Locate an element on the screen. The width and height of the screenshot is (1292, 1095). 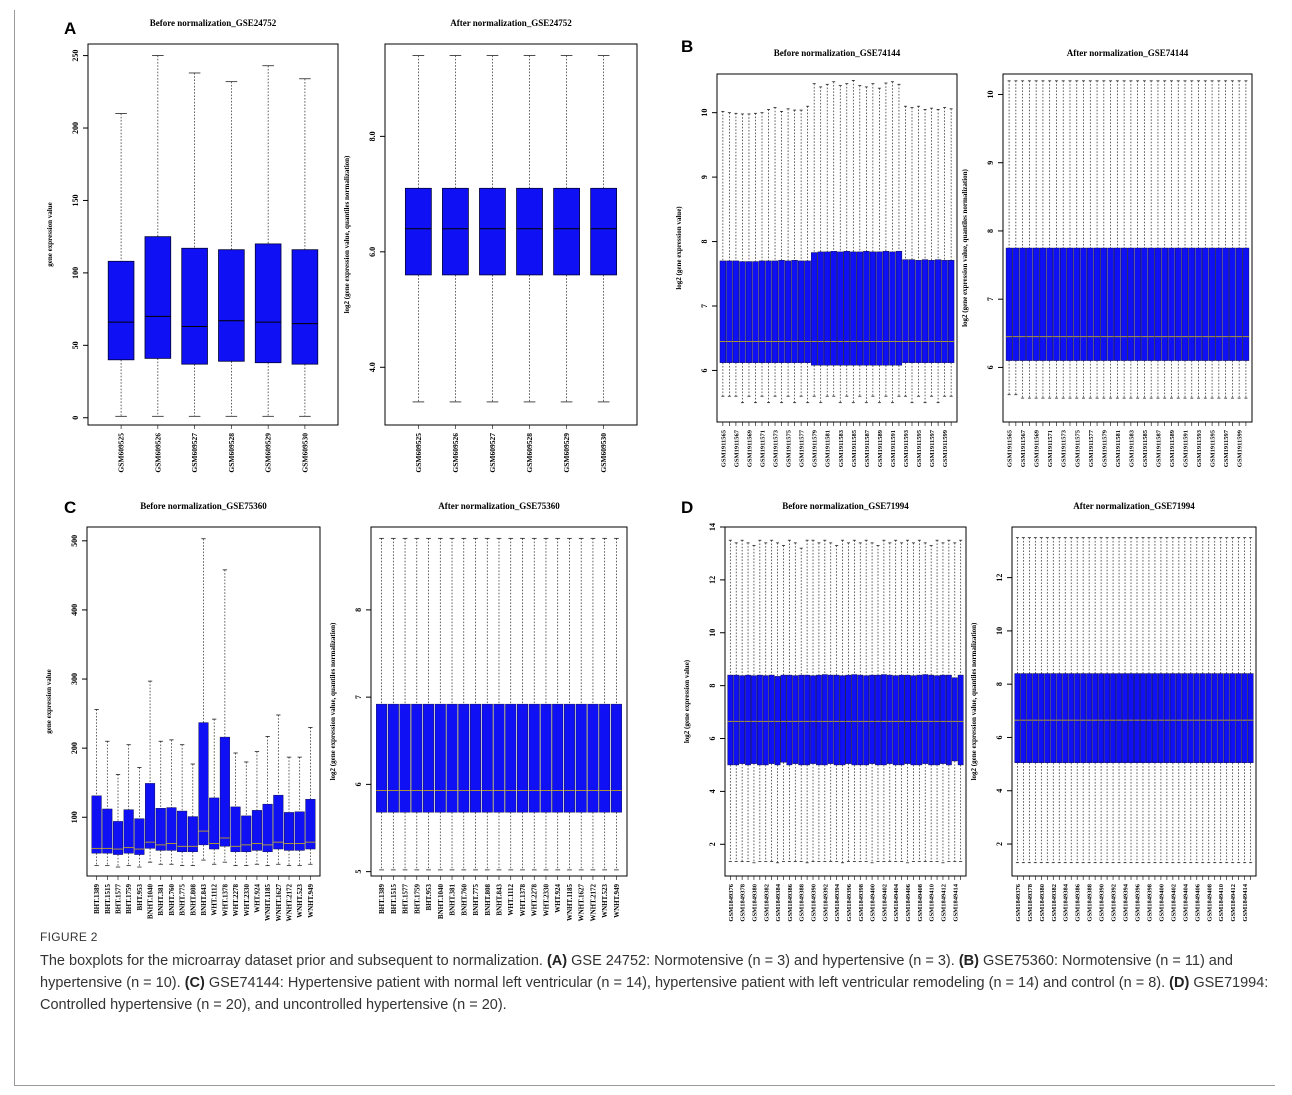
x-tick-label: GSM609530 is located at coordinates (603, 453).